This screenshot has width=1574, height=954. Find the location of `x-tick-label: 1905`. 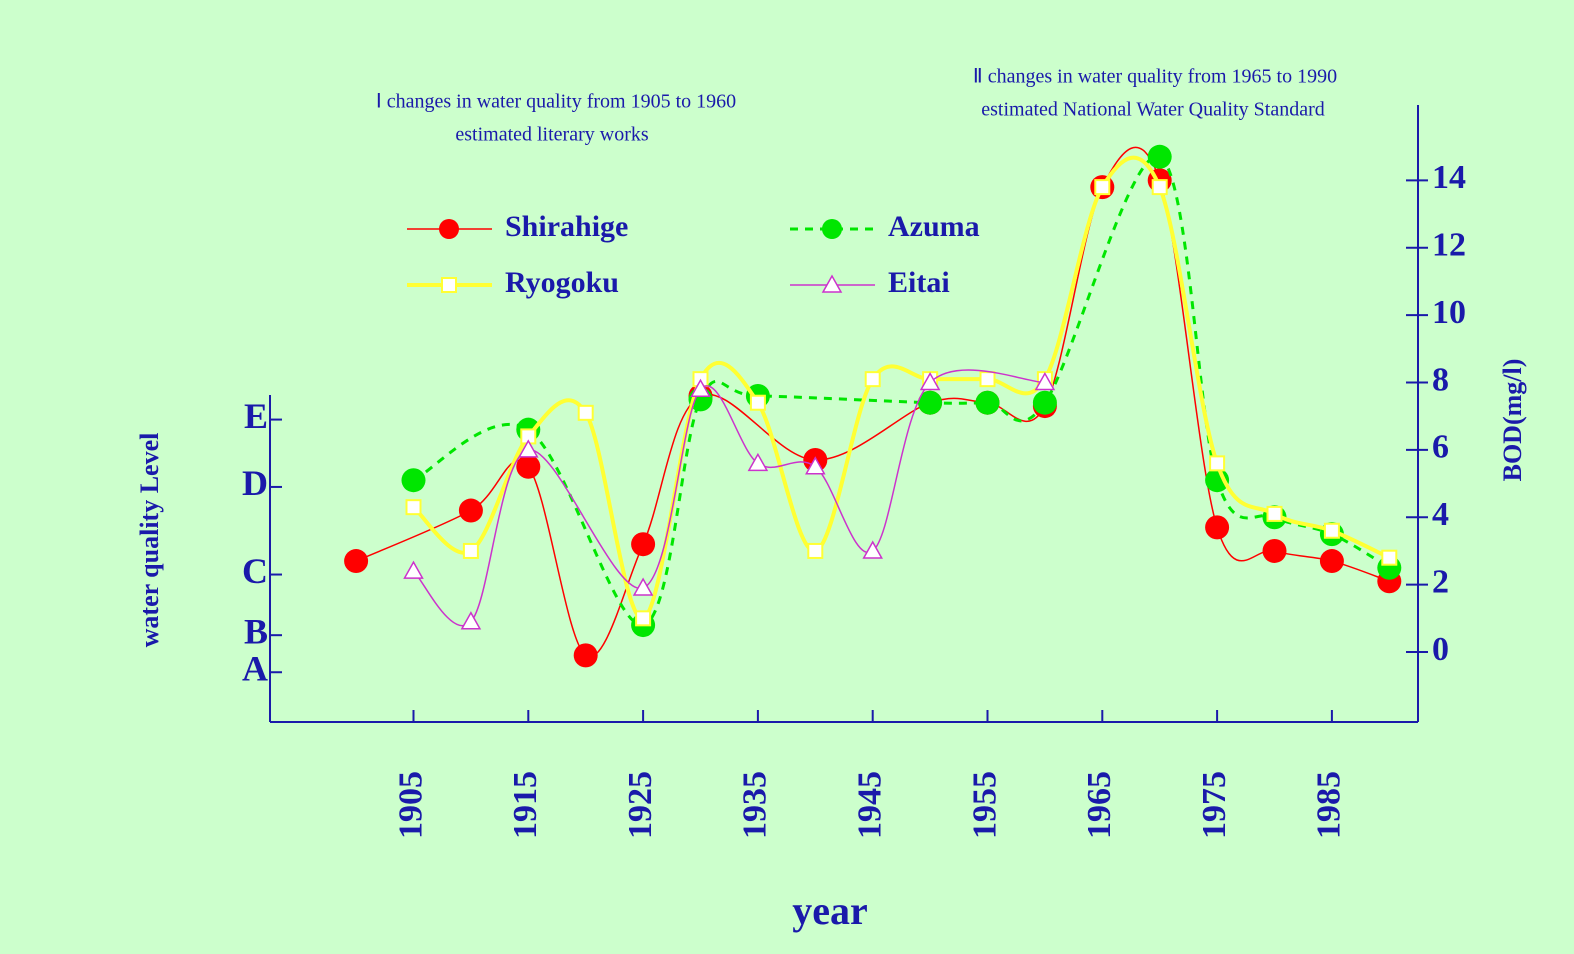

x-tick-label: 1905 is located at coordinates (410, 805).